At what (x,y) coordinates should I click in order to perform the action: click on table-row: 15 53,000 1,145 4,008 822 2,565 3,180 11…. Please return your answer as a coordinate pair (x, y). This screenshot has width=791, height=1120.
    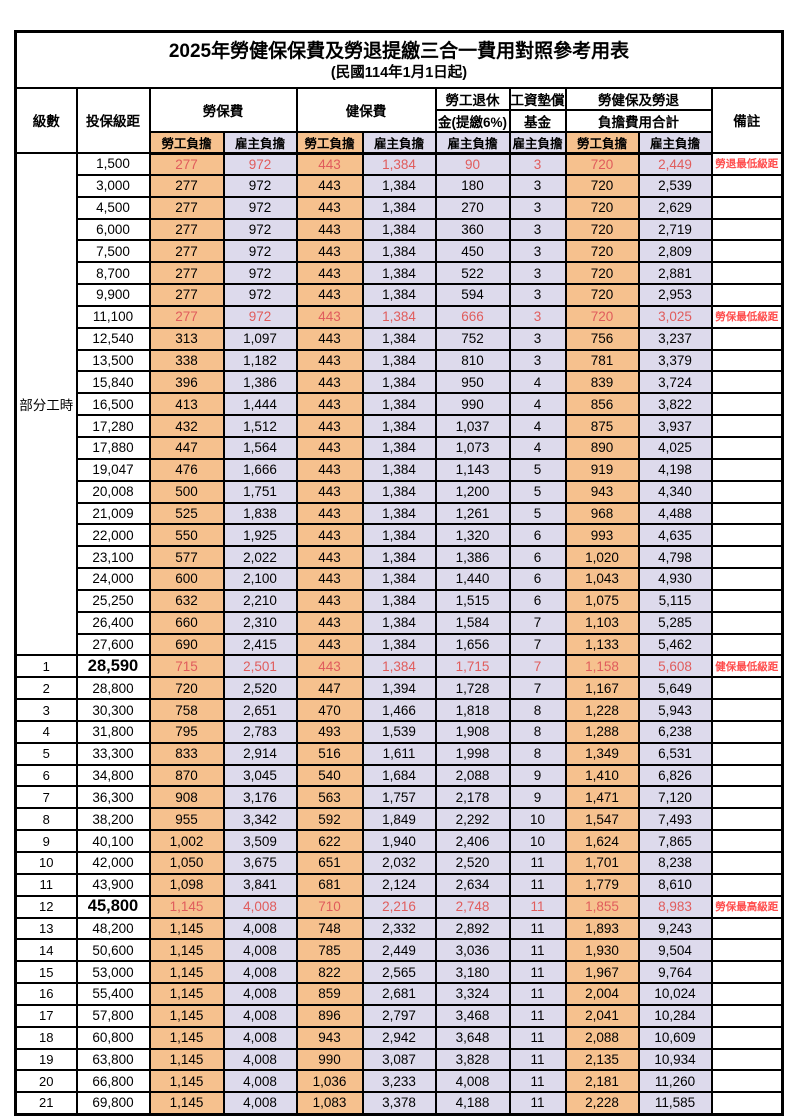
    Looking at the image, I should click on (399, 972).